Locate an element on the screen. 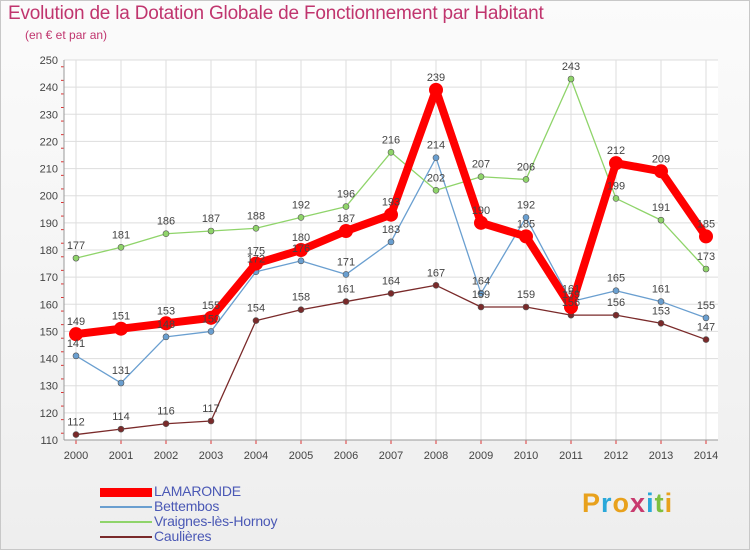 This screenshot has height=550, width=750. data-label: 212 is located at coordinates (616, 151).